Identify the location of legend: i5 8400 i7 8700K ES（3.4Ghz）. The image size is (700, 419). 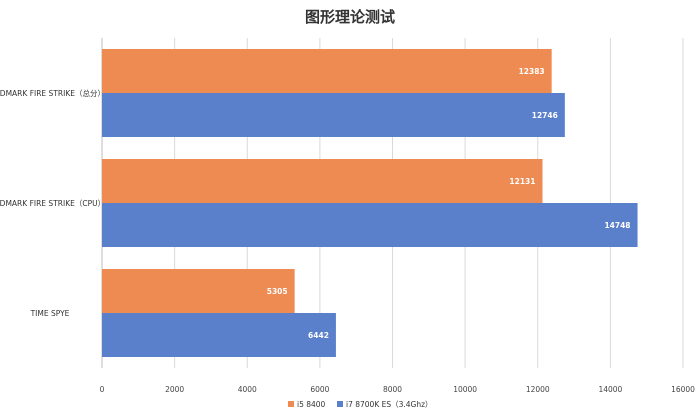
(360, 404).